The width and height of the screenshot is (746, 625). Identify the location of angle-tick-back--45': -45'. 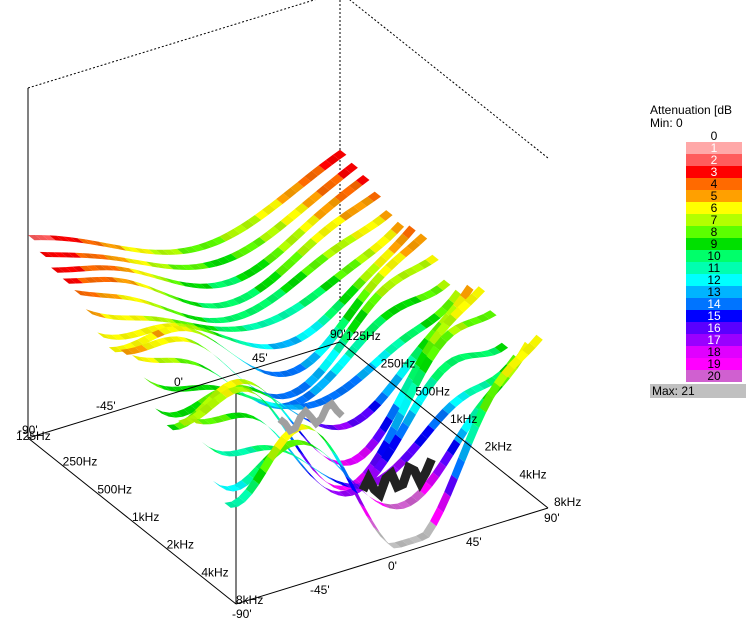
(106, 406).